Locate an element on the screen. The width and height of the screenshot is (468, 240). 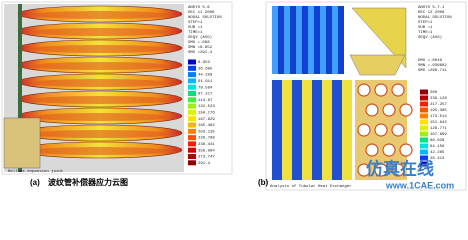
sector is located at coordinates (379, 38).